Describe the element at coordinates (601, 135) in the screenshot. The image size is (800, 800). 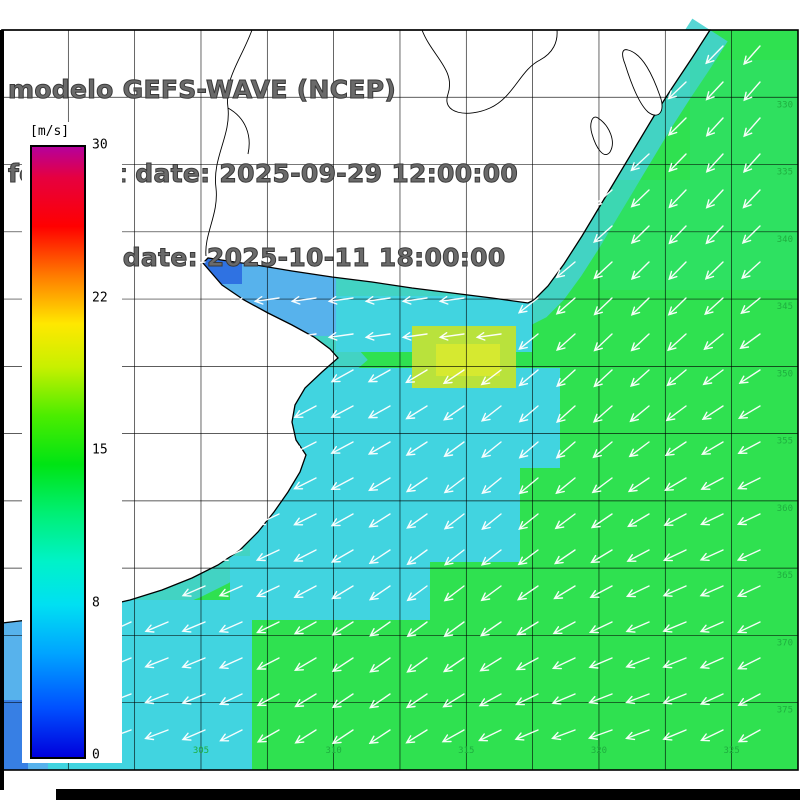
I see `lagoon-outline` at that location.